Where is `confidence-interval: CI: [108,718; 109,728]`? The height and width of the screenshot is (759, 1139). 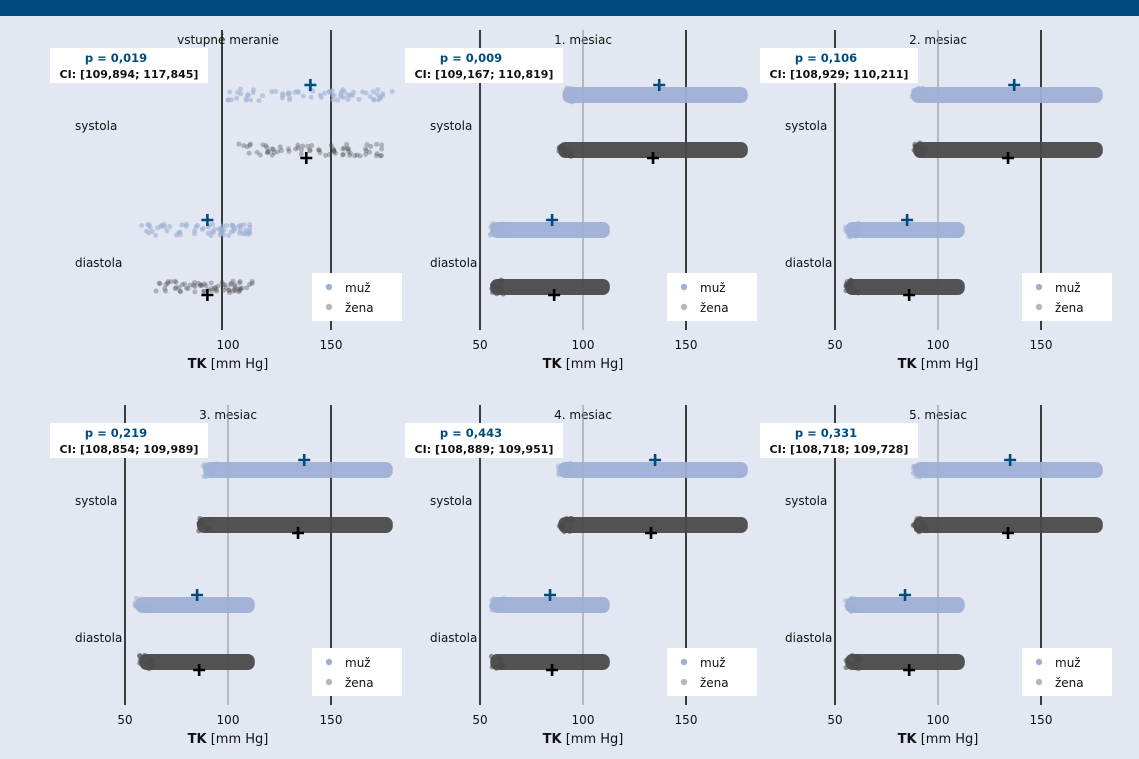 confidence-interval: CI: [108,718; 109,728] is located at coordinates (839, 449).